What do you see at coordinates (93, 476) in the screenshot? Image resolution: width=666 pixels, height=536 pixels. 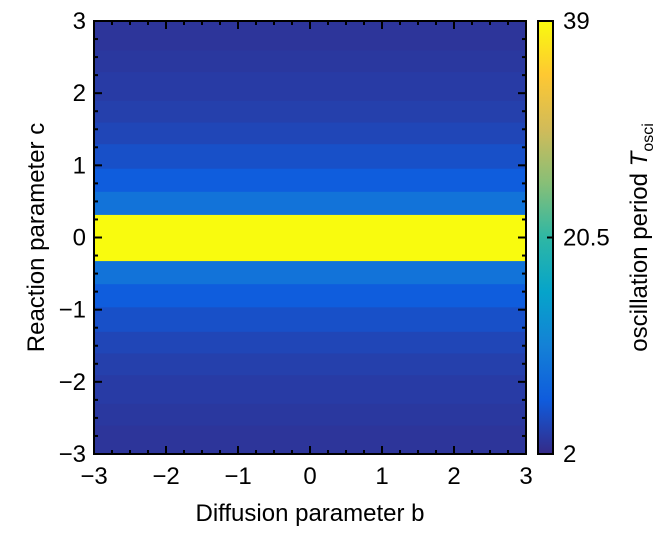 I see `x-tick-label: −3` at bounding box center [93, 476].